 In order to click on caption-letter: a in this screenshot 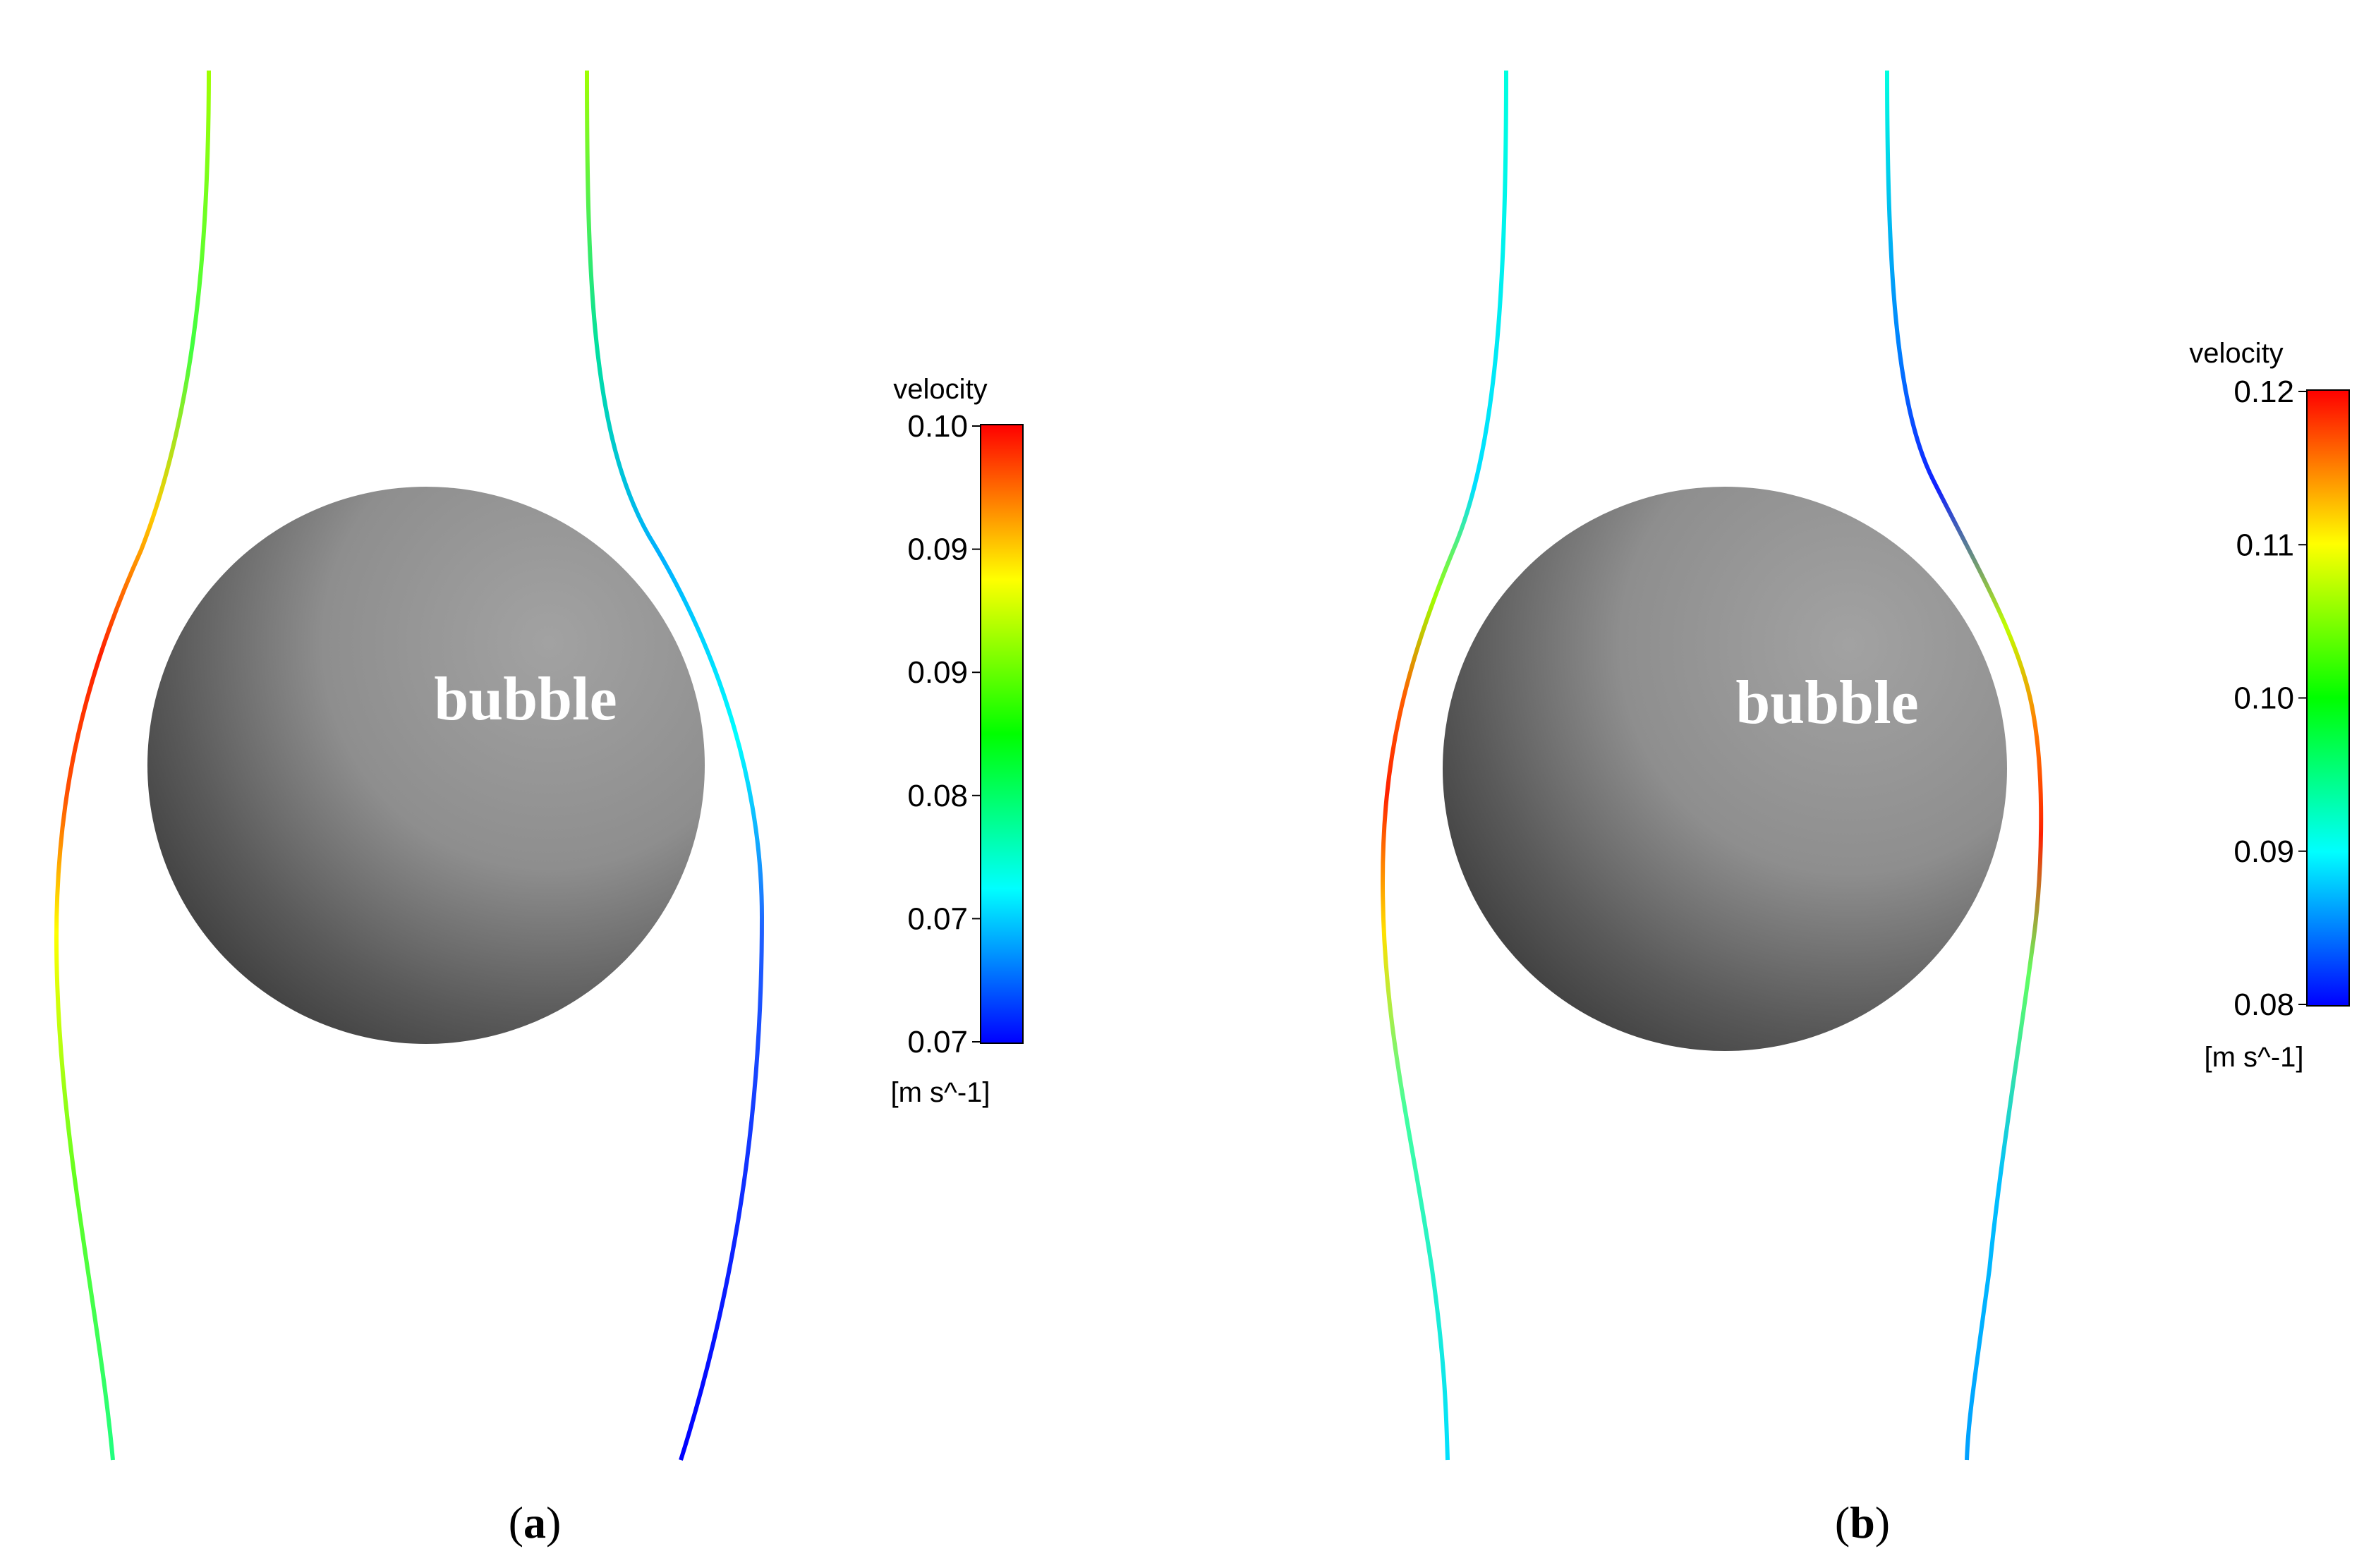, I will do `click(534, 1522)`.